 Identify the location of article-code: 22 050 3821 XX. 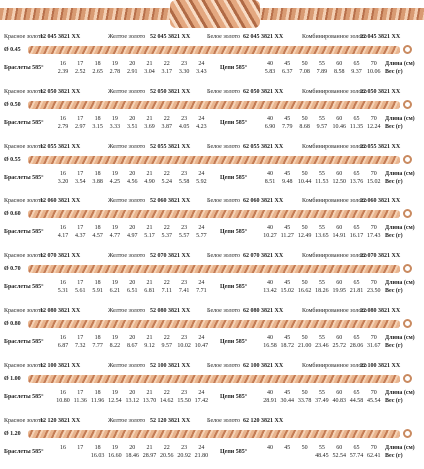
(380, 91).